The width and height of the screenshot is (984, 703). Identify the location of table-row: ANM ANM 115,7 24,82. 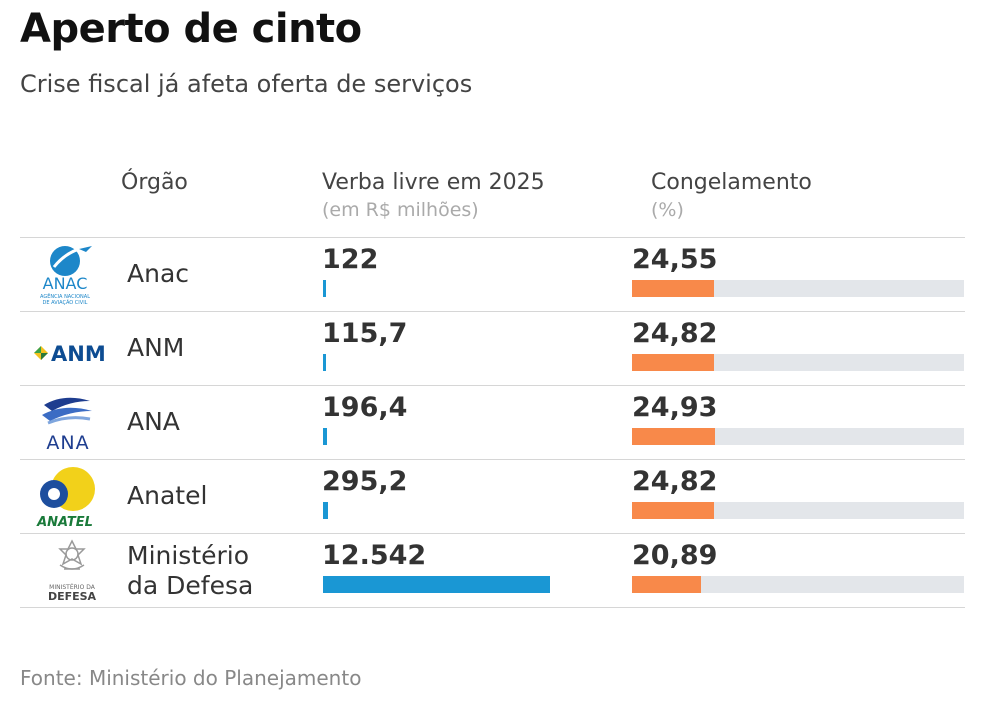
(492, 348).